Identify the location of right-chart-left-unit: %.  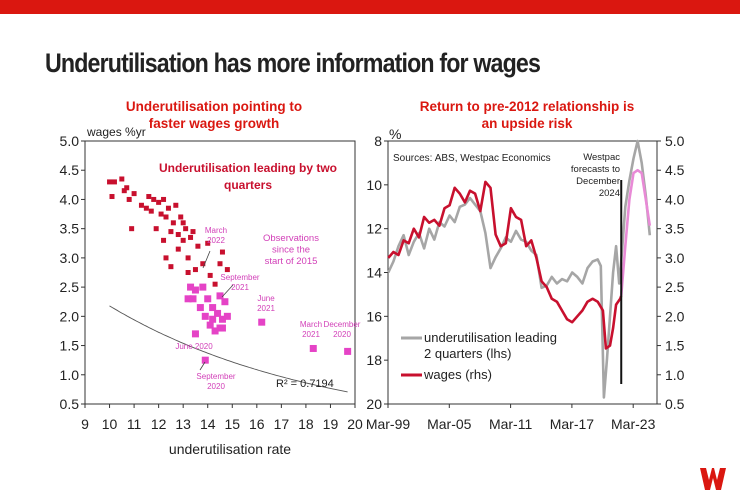
(395, 134).